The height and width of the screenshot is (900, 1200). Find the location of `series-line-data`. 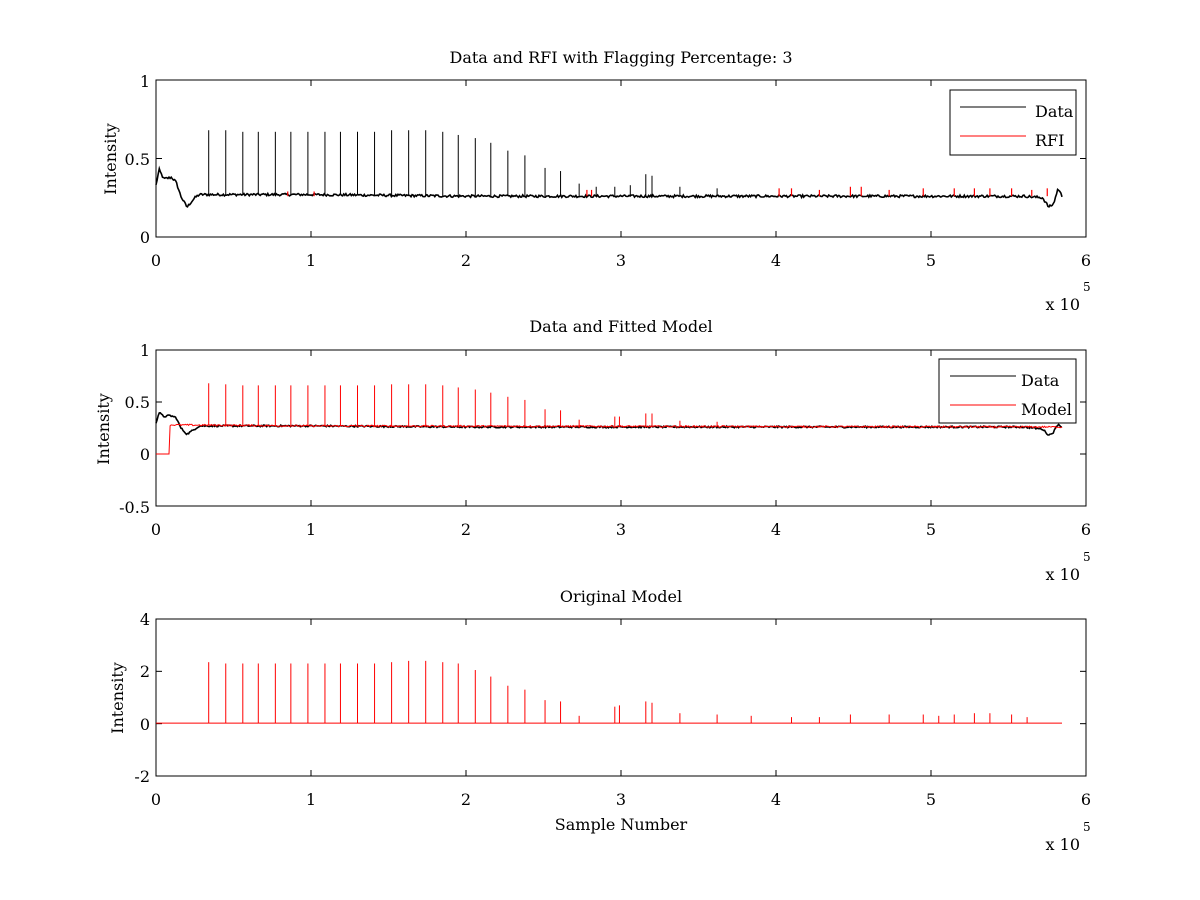

series-line-data is located at coordinates (609, 186).